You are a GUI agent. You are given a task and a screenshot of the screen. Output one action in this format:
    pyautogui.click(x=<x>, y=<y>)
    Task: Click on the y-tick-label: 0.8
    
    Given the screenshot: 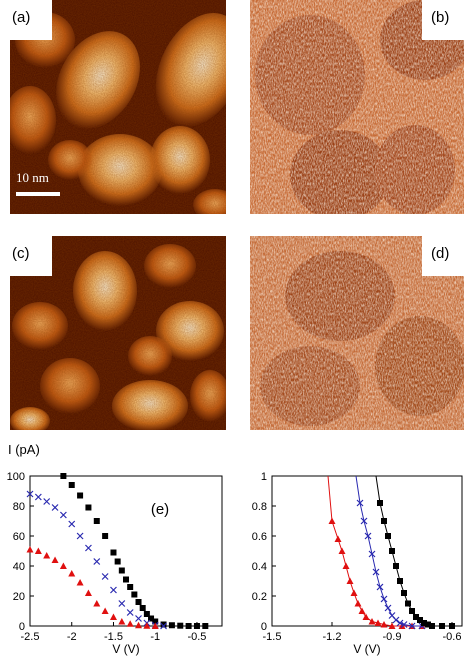 What is the action you would take?
    pyautogui.click(x=259, y=507)
    